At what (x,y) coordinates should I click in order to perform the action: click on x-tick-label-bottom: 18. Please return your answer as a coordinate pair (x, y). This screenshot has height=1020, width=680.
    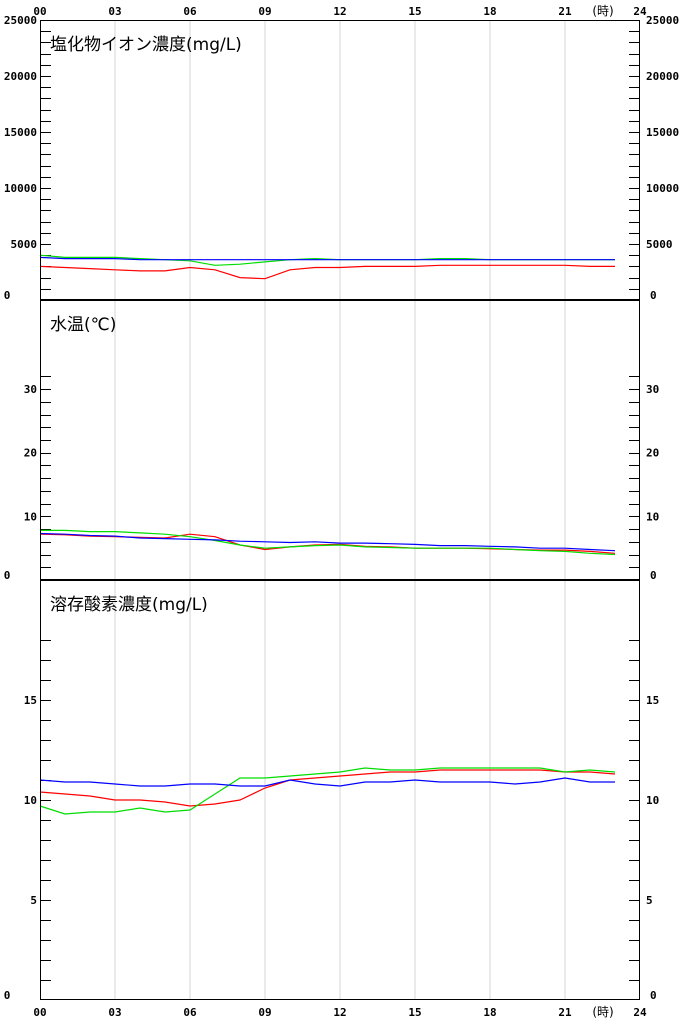
    Looking at the image, I should click on (489, 1012).